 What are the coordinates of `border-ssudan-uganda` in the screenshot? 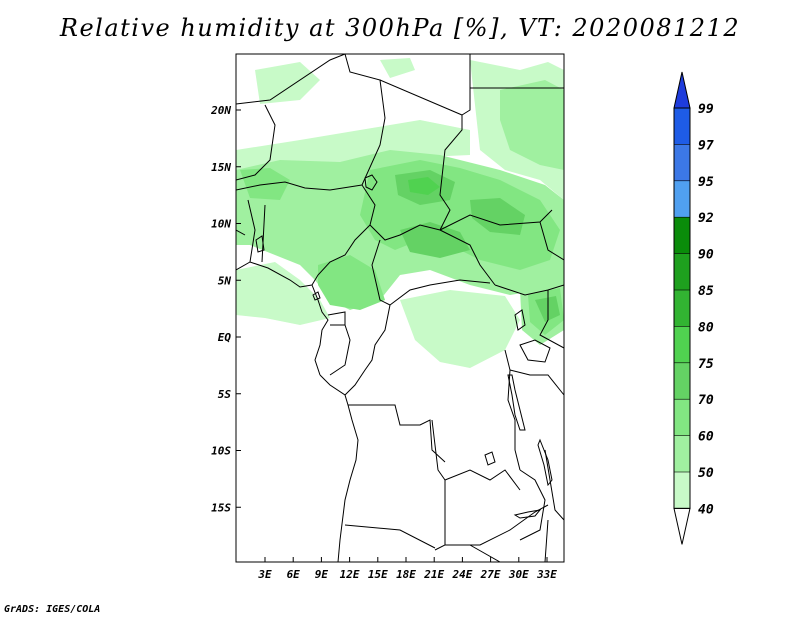 It's located at (529, 290).